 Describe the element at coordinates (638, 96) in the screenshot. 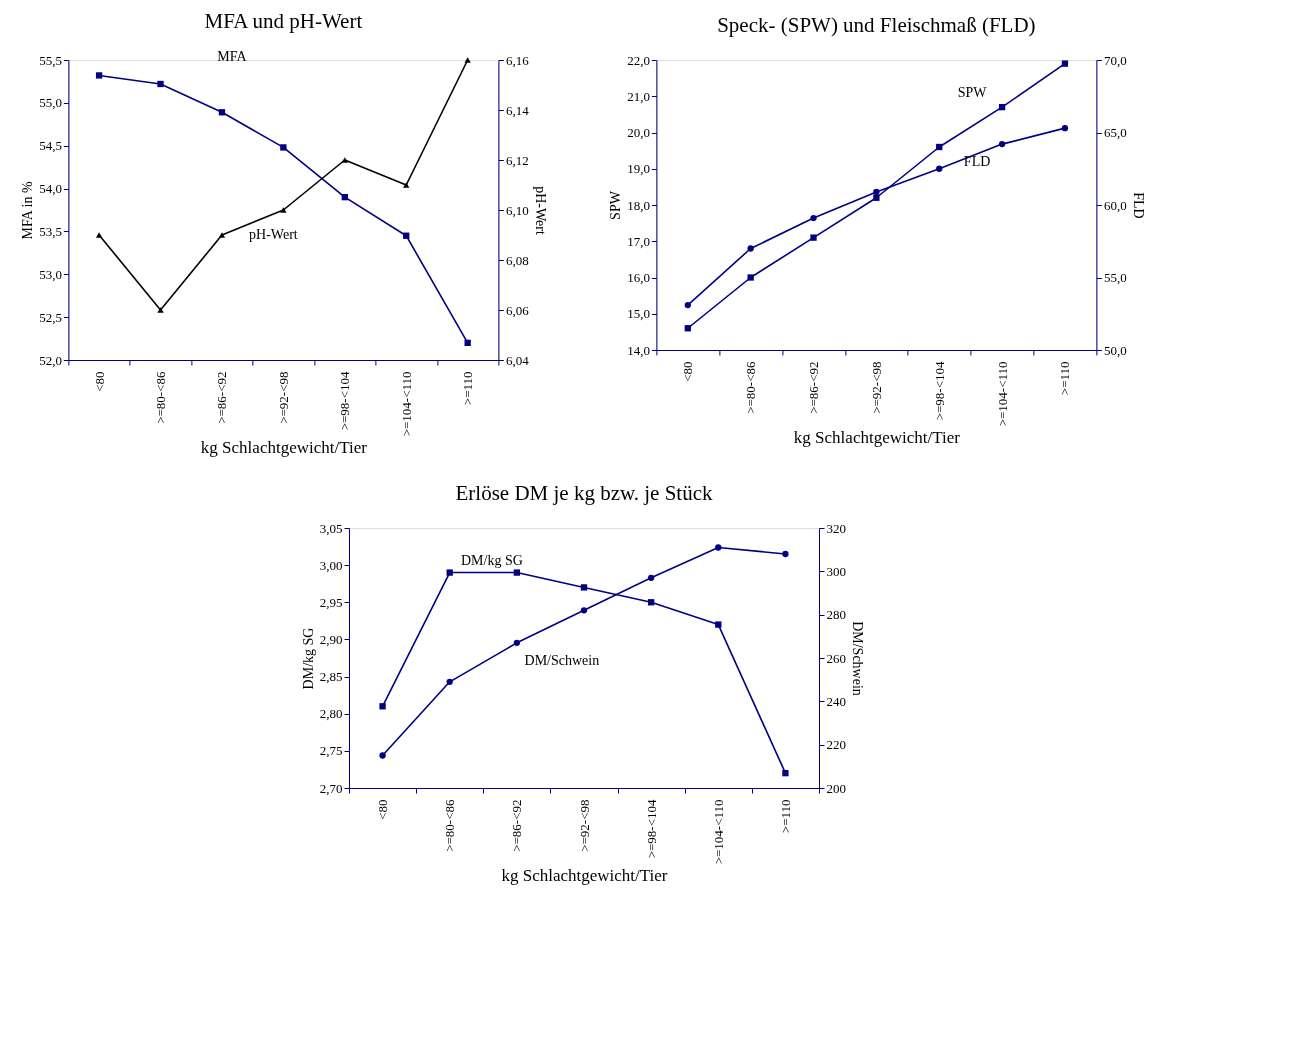

I see `y-tick-label: 21,0` at that location.